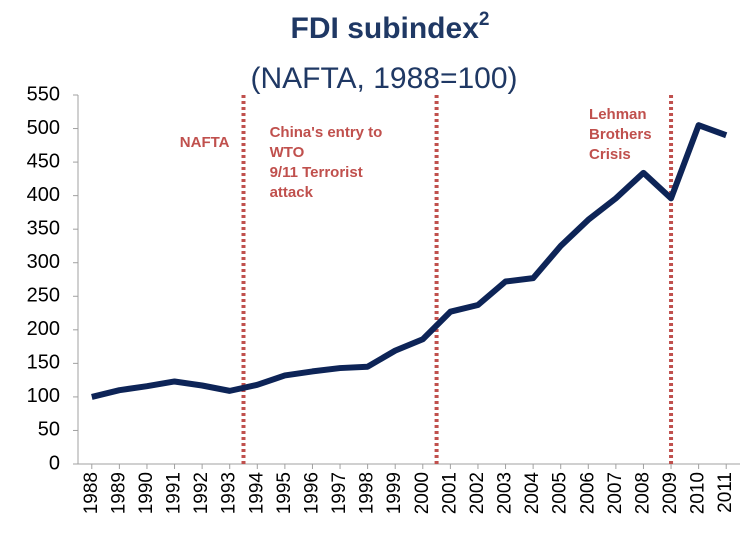 This screenshot has width=740, height=536. What do you see at coordinates (43, 161) in the screenshot?
I see `y-tick-label: 450` at bounding box center [43, 161].